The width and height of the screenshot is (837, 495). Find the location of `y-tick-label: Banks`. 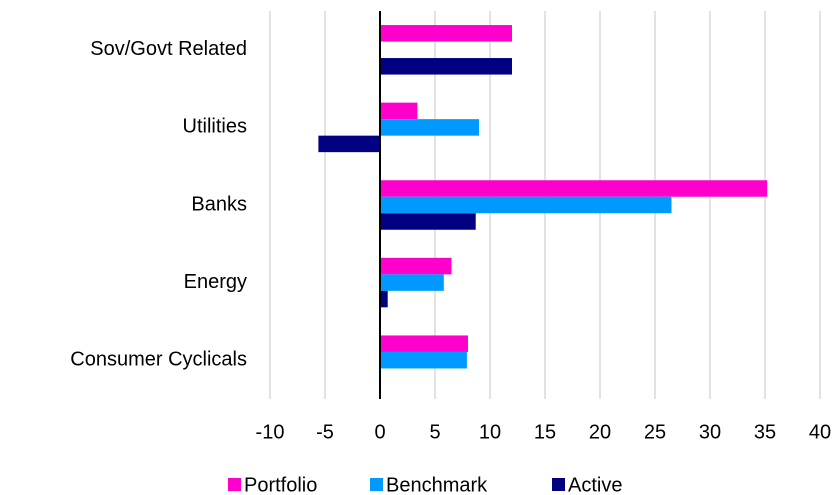

y-tick-label: Banks is located at coordinates (219, 204).